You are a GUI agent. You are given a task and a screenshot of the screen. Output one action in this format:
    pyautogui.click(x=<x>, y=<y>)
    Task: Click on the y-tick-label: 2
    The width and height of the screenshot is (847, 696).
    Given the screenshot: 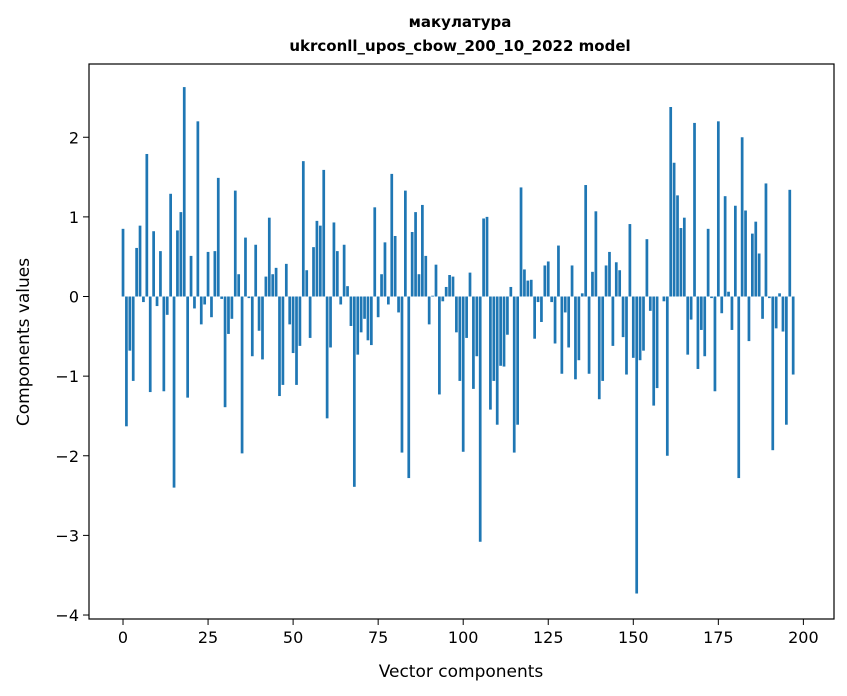 What is the action you would take?
    pyautogui.click(x=74, y=137)
    